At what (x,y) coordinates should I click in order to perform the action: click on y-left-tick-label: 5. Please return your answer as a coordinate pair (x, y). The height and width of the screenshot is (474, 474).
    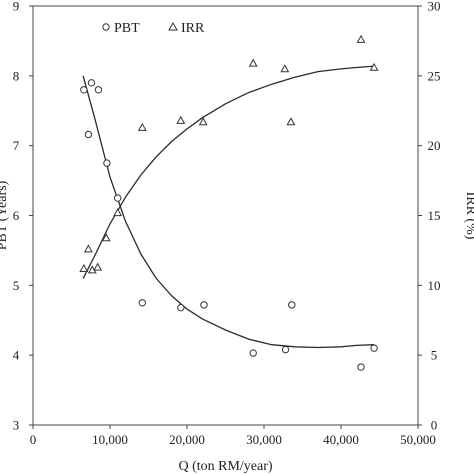
    Looking at the image, I should click on (16, 285).